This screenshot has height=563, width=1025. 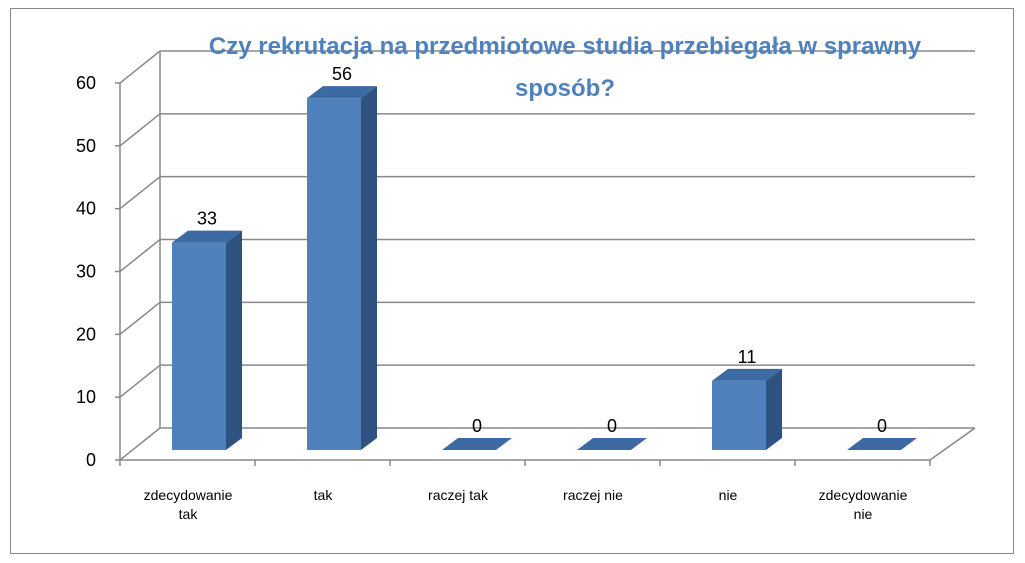 What do you see at coordinates (86, 334) in the screenshot?
I see `y-tick-label: 20` at bounding box center [86, 334].